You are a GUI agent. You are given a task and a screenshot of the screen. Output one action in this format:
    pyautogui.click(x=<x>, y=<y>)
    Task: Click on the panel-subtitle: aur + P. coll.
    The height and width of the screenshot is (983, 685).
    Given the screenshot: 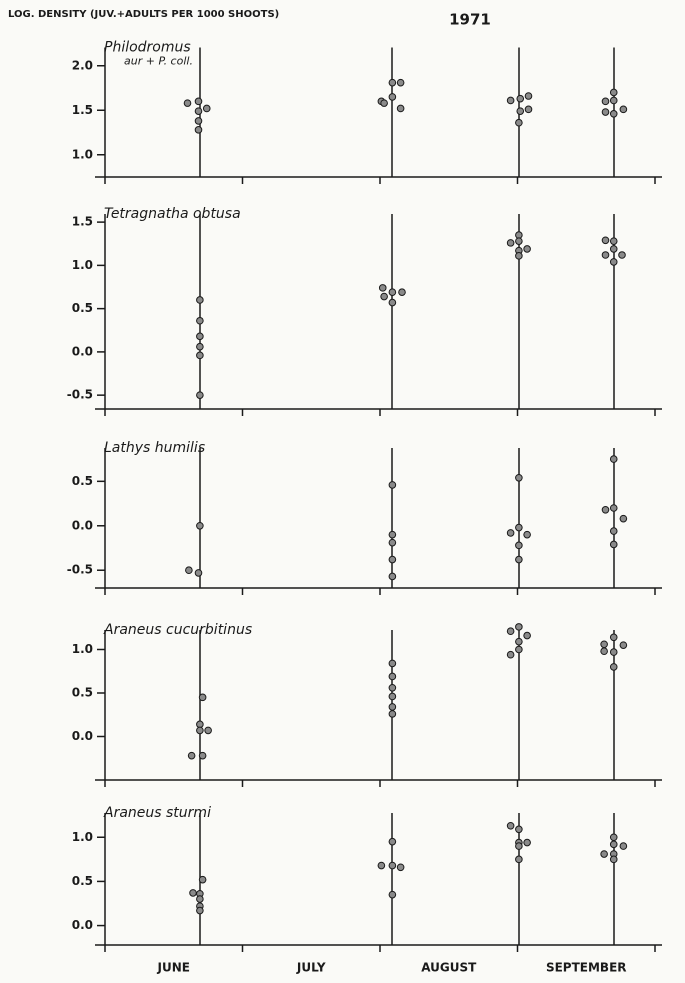 What is the action you would take?
    pyautogui.click(x=158, y=61)
    